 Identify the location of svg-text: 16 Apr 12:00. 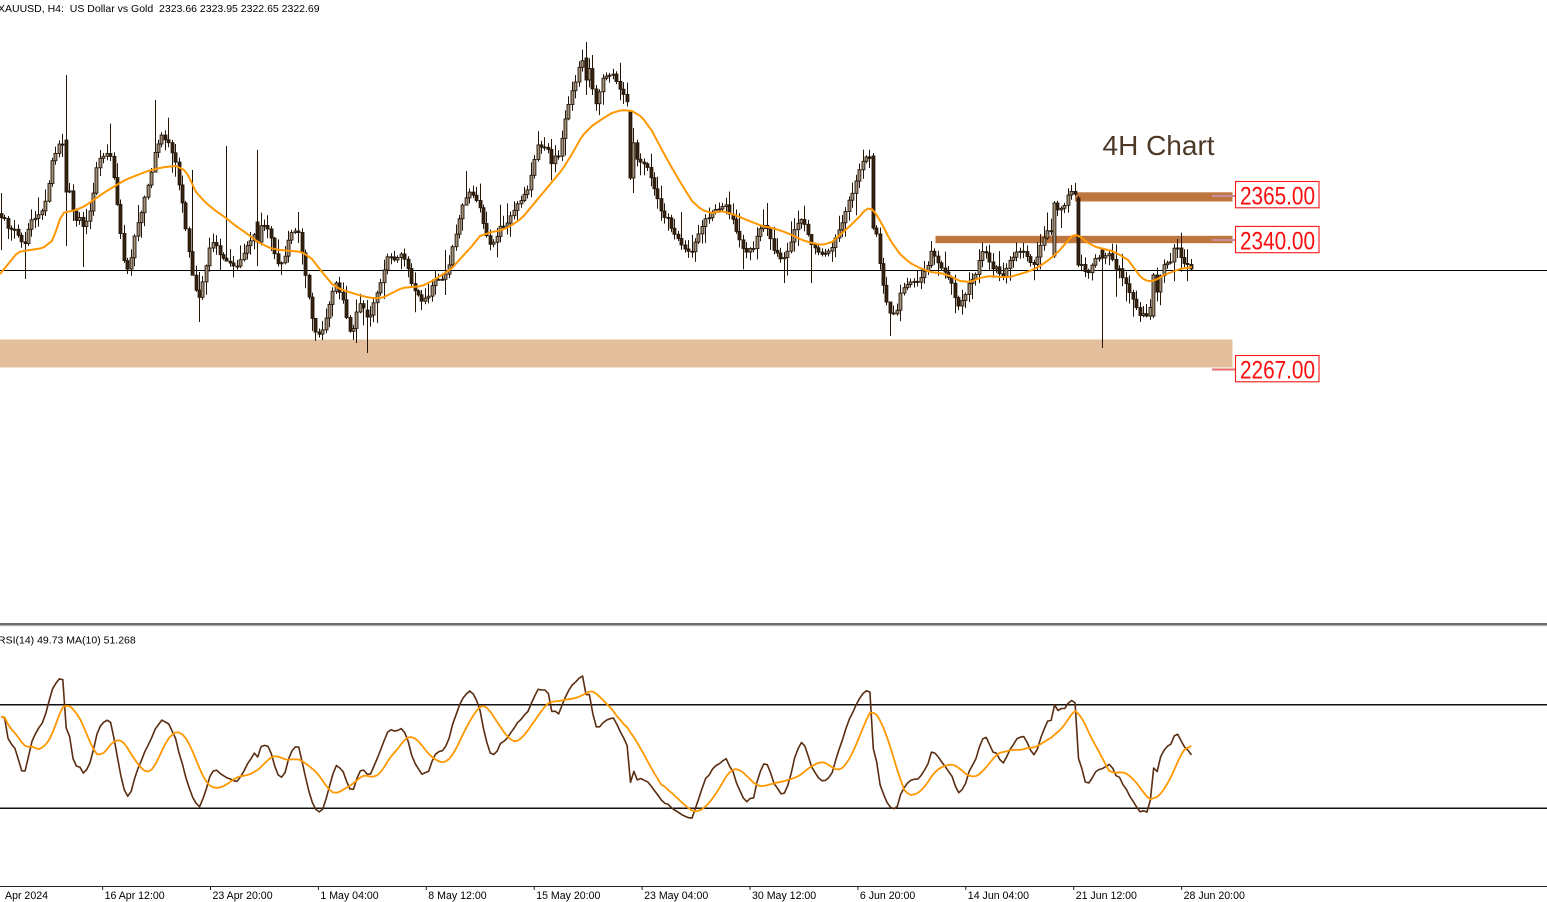
(135, 896).